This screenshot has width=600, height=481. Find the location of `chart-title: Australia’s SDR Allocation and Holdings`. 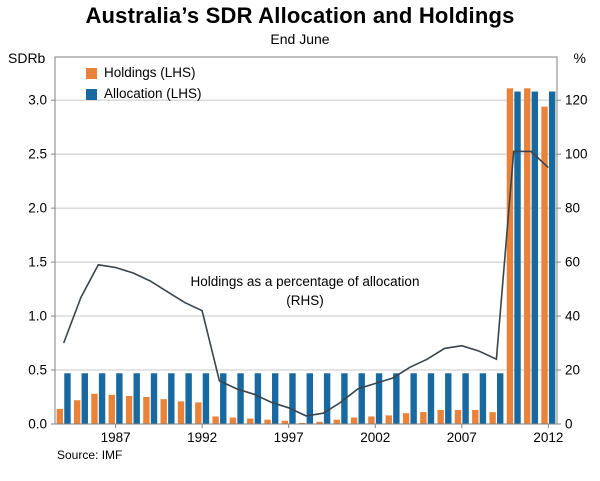

chart-title: Australia’s SDR Allocation and Holdings is located at coordinates (300, 15).